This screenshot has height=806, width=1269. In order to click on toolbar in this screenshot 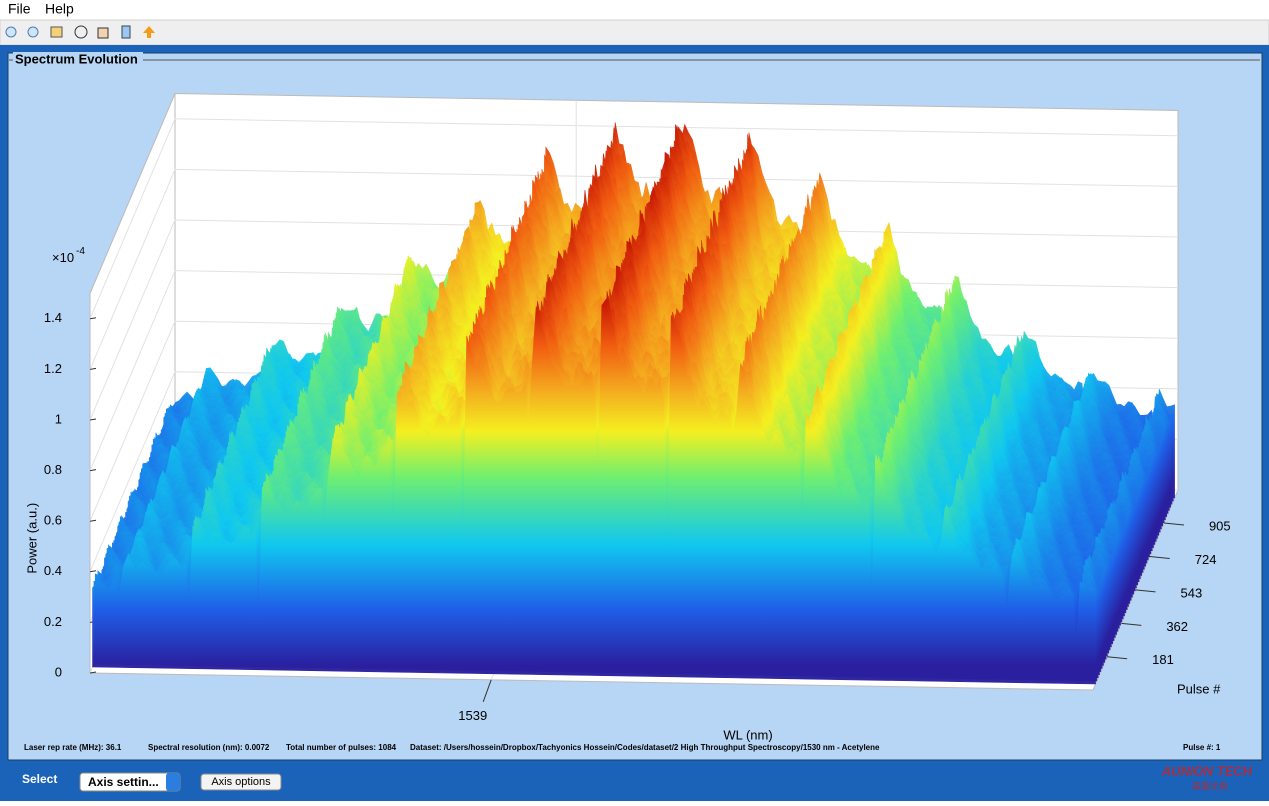, I will do `click(634, 32)`.